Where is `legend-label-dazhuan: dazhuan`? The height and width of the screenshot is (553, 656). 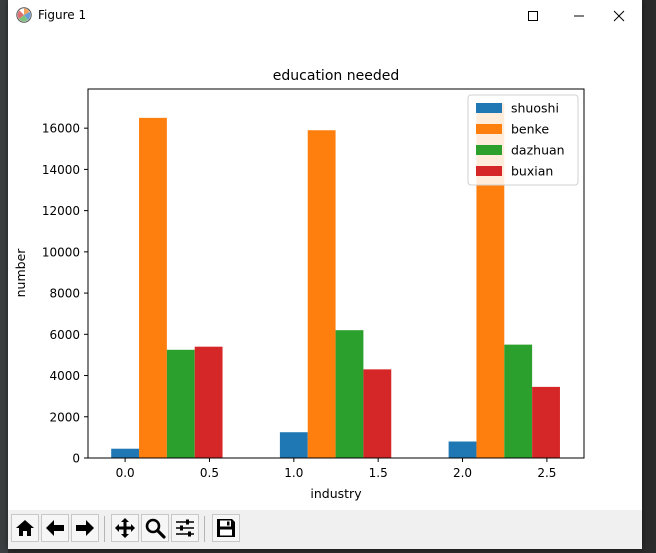 legend-label-dazhuan: dazhuan is located at coordinates (538, 150).